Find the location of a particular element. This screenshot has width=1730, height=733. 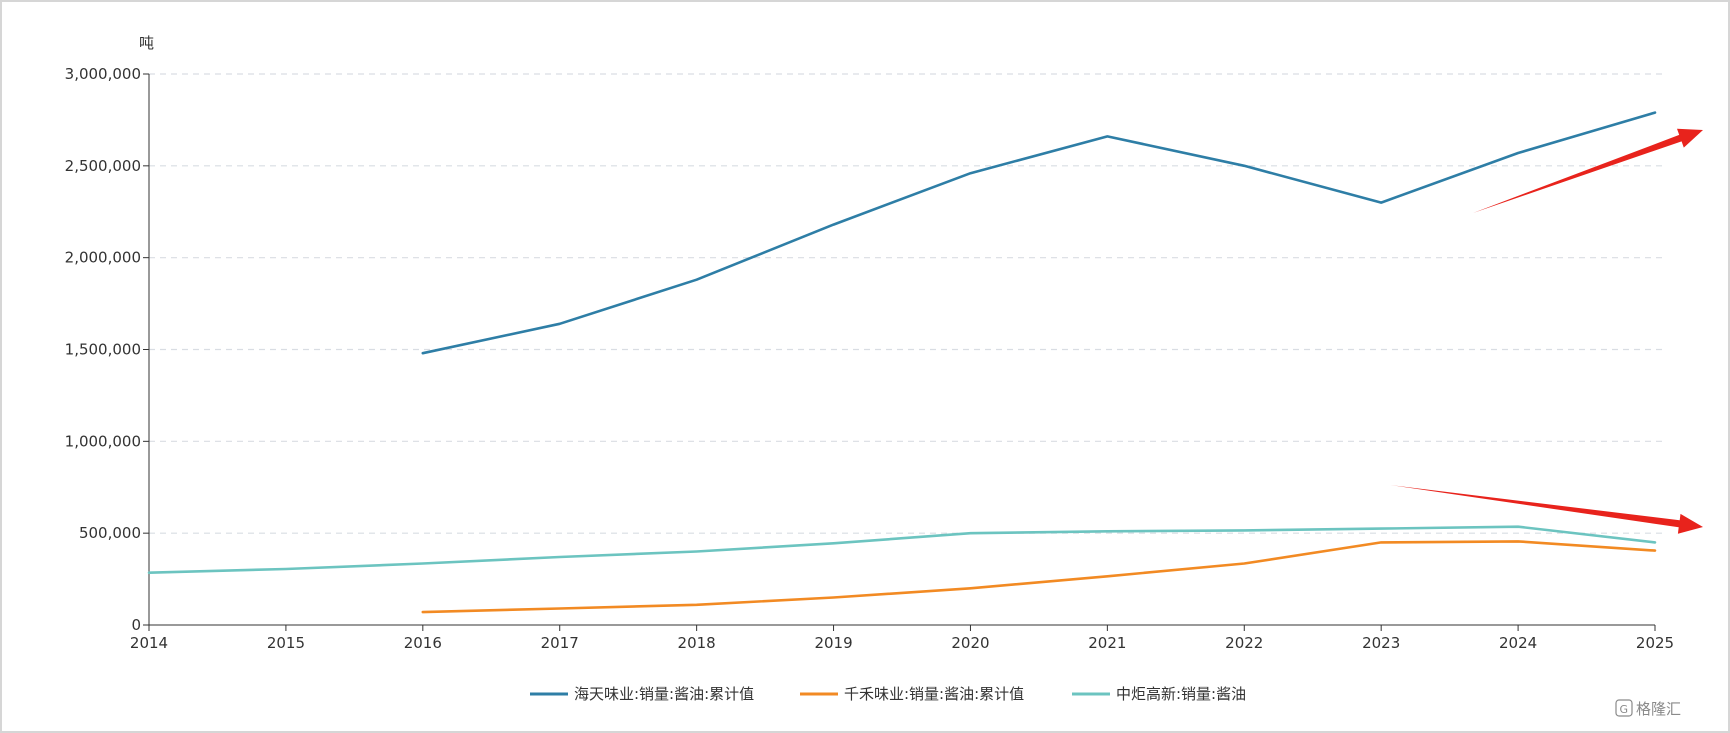

y-tick-label: 3,000,000 is located at coordinates (103, 74).